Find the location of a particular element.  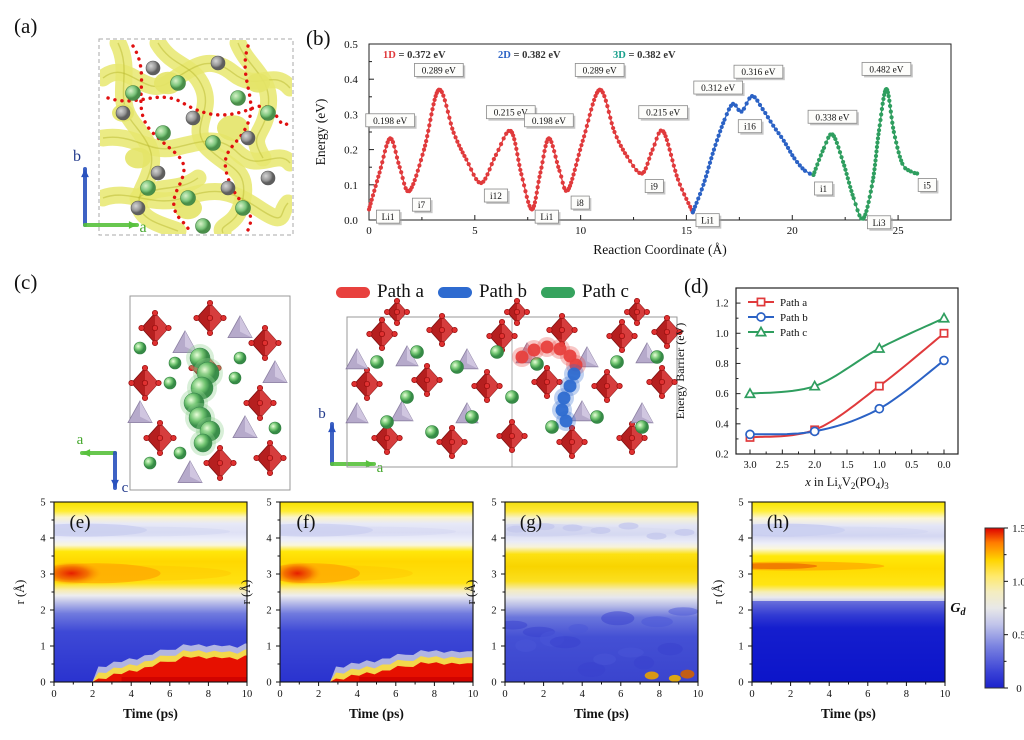

svg-text: i1 is located at coordinates (824, 190).